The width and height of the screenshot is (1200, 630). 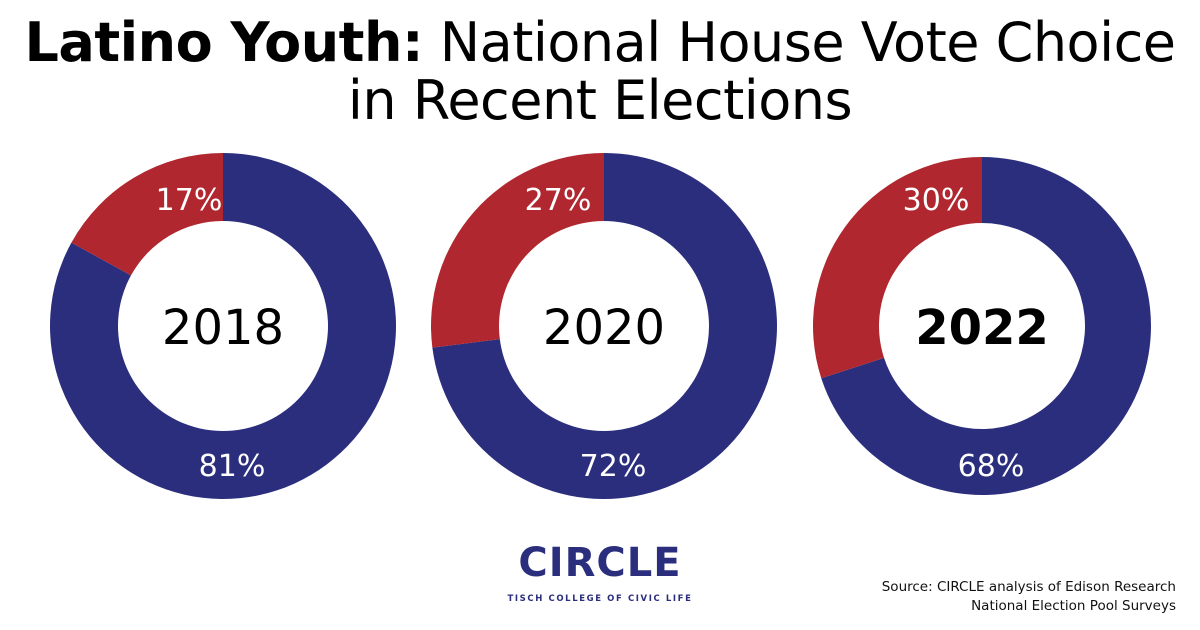 I want to click on label-democratic-2022: 68%, so click(x=991, y=466).